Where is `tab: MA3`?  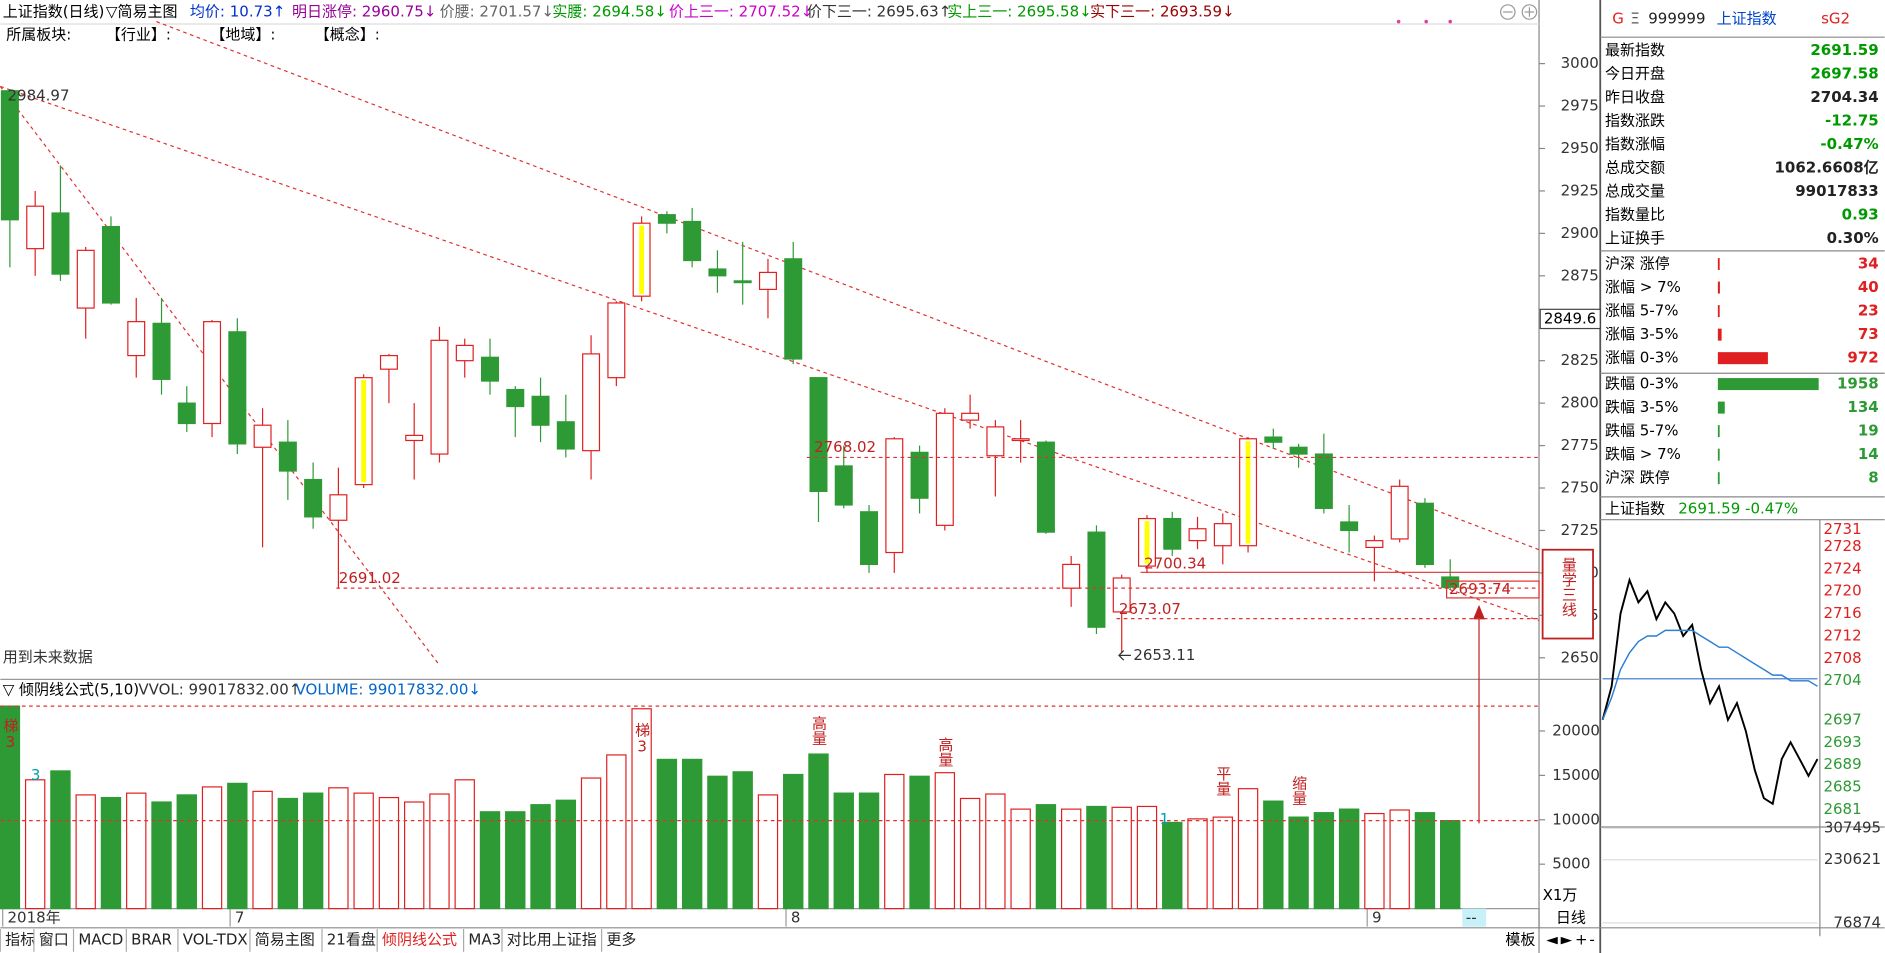 tab: MA3 is located at coordinates (484, 939).